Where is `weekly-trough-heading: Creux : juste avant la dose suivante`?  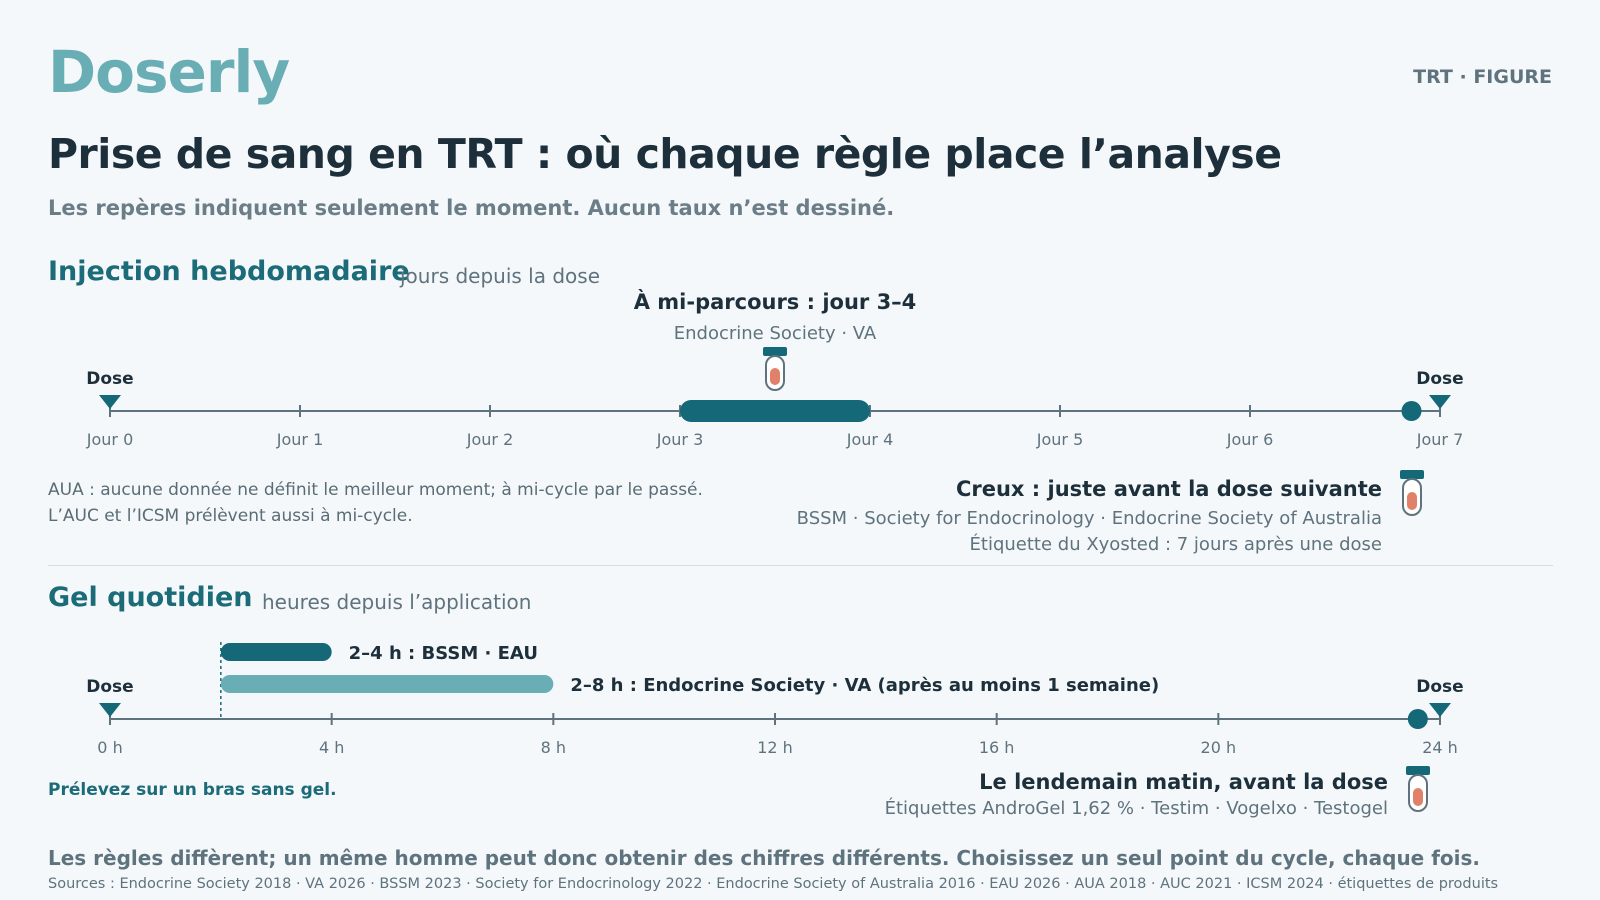 weekly-trough-heading: Creux : juste avant la dose suivante is located at coordinates (1168, 489).